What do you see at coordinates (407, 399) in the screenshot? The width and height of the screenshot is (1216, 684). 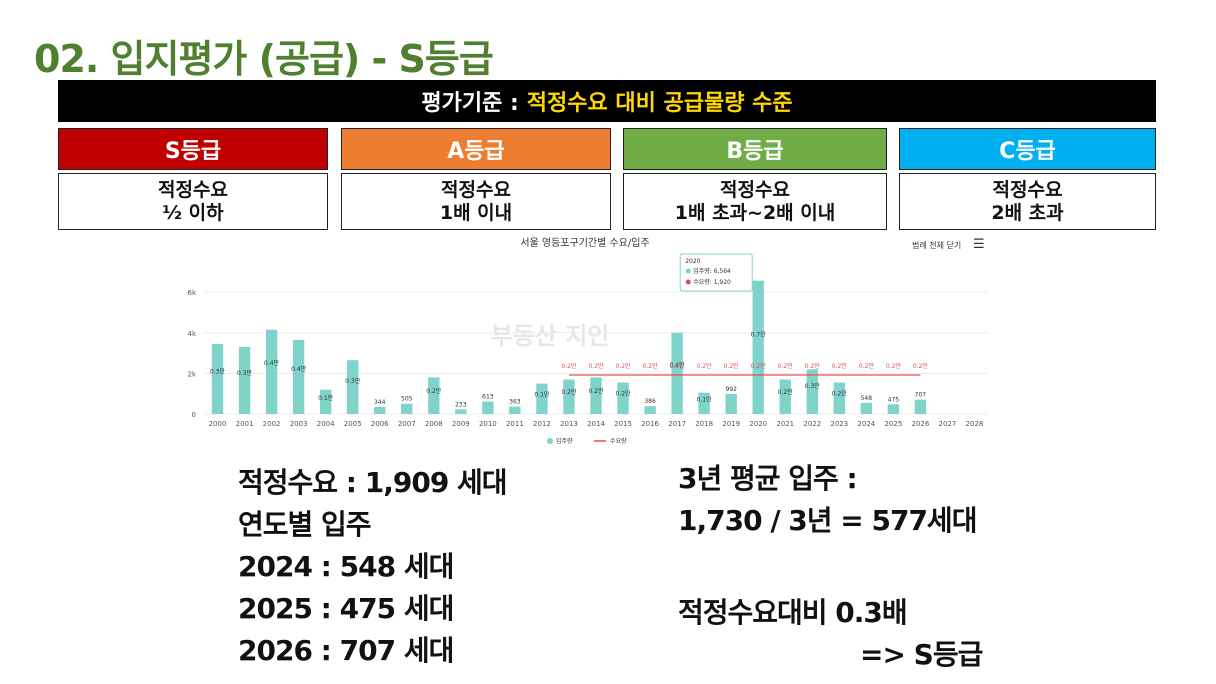 I see `bar-data-label: 505` at bounding box center [407, 399].